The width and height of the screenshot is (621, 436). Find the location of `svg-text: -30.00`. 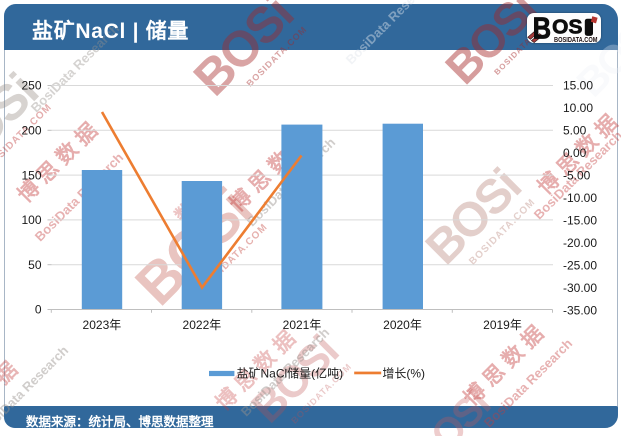

svg-text: -30.00 is located at coordinates (580, 288).